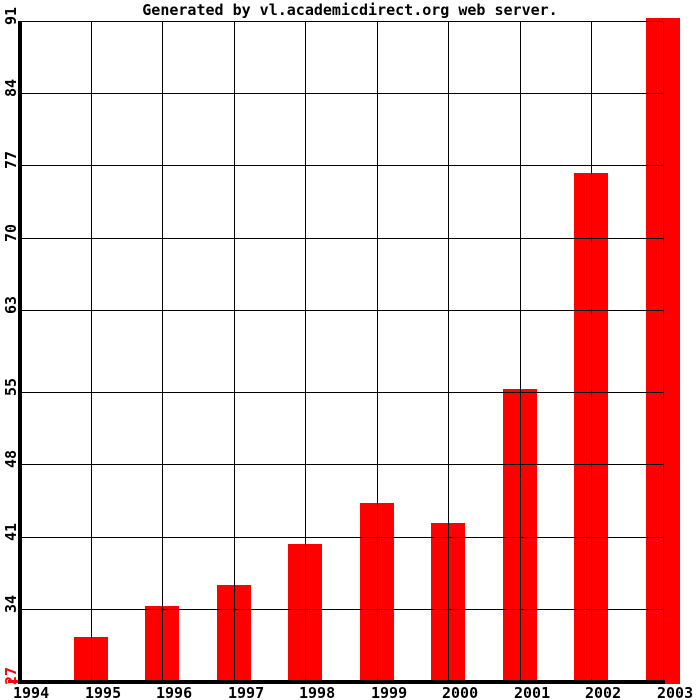 This screenshot has height=700, width=700. I want to click on y-tick-label: 48, so click(11, 458).